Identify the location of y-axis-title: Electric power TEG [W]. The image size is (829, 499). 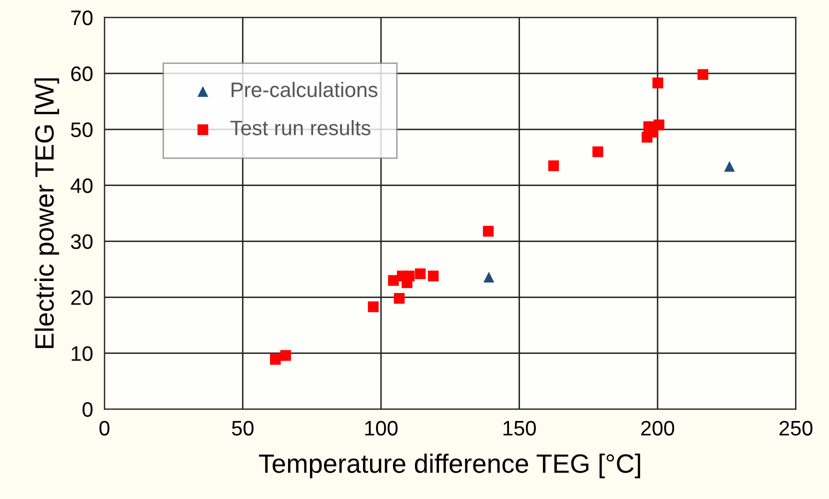
(47, 213).